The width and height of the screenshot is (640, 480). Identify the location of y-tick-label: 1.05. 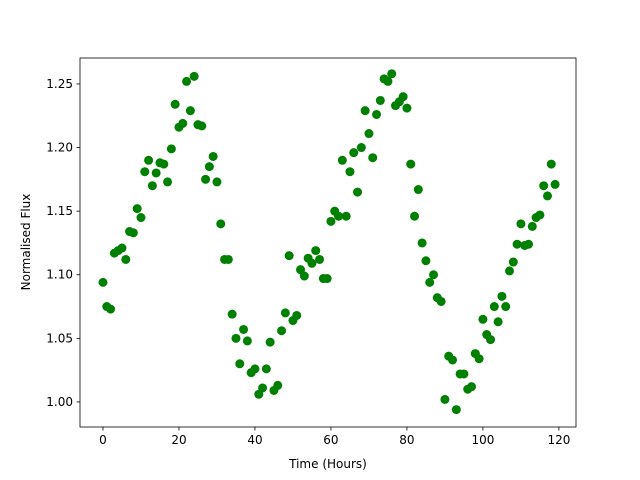
(59, 338).